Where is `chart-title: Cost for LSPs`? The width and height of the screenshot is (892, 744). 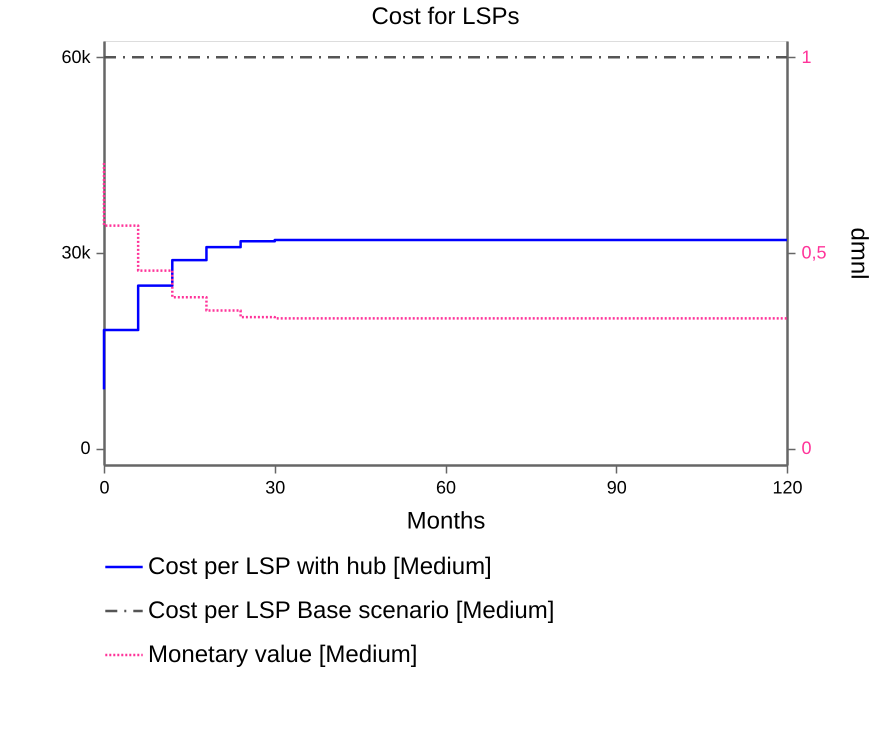
chart-title: Cost for LSPs is located at coordinates (445, 16).